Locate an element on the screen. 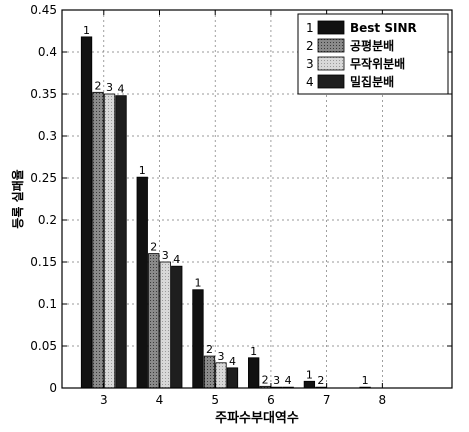  y-tick-label: 0.05 is located at coordinates (43, 346).